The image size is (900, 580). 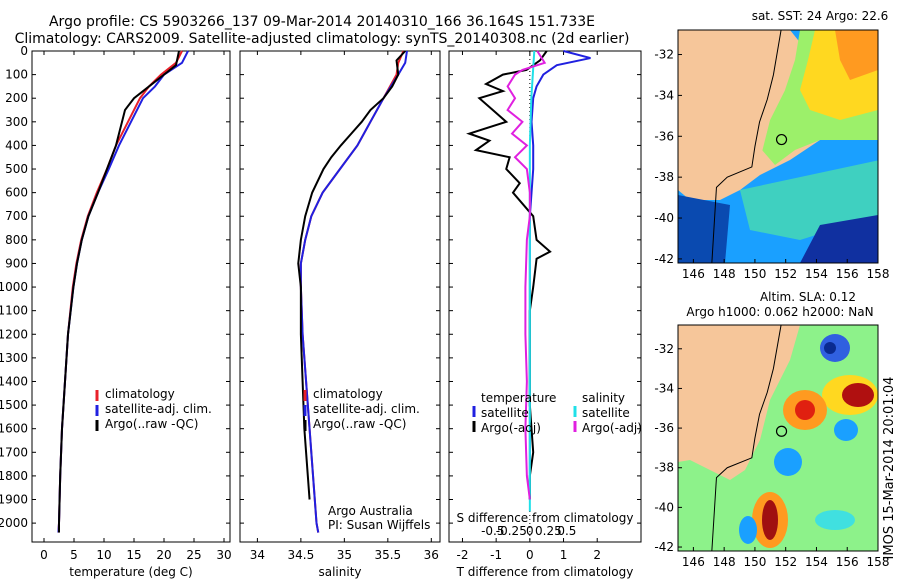 What do you see at coordinates (130, 572) in the screenshot?
I see `x-axis-label: temperature (deg C)` at bounding box center [130, 572].